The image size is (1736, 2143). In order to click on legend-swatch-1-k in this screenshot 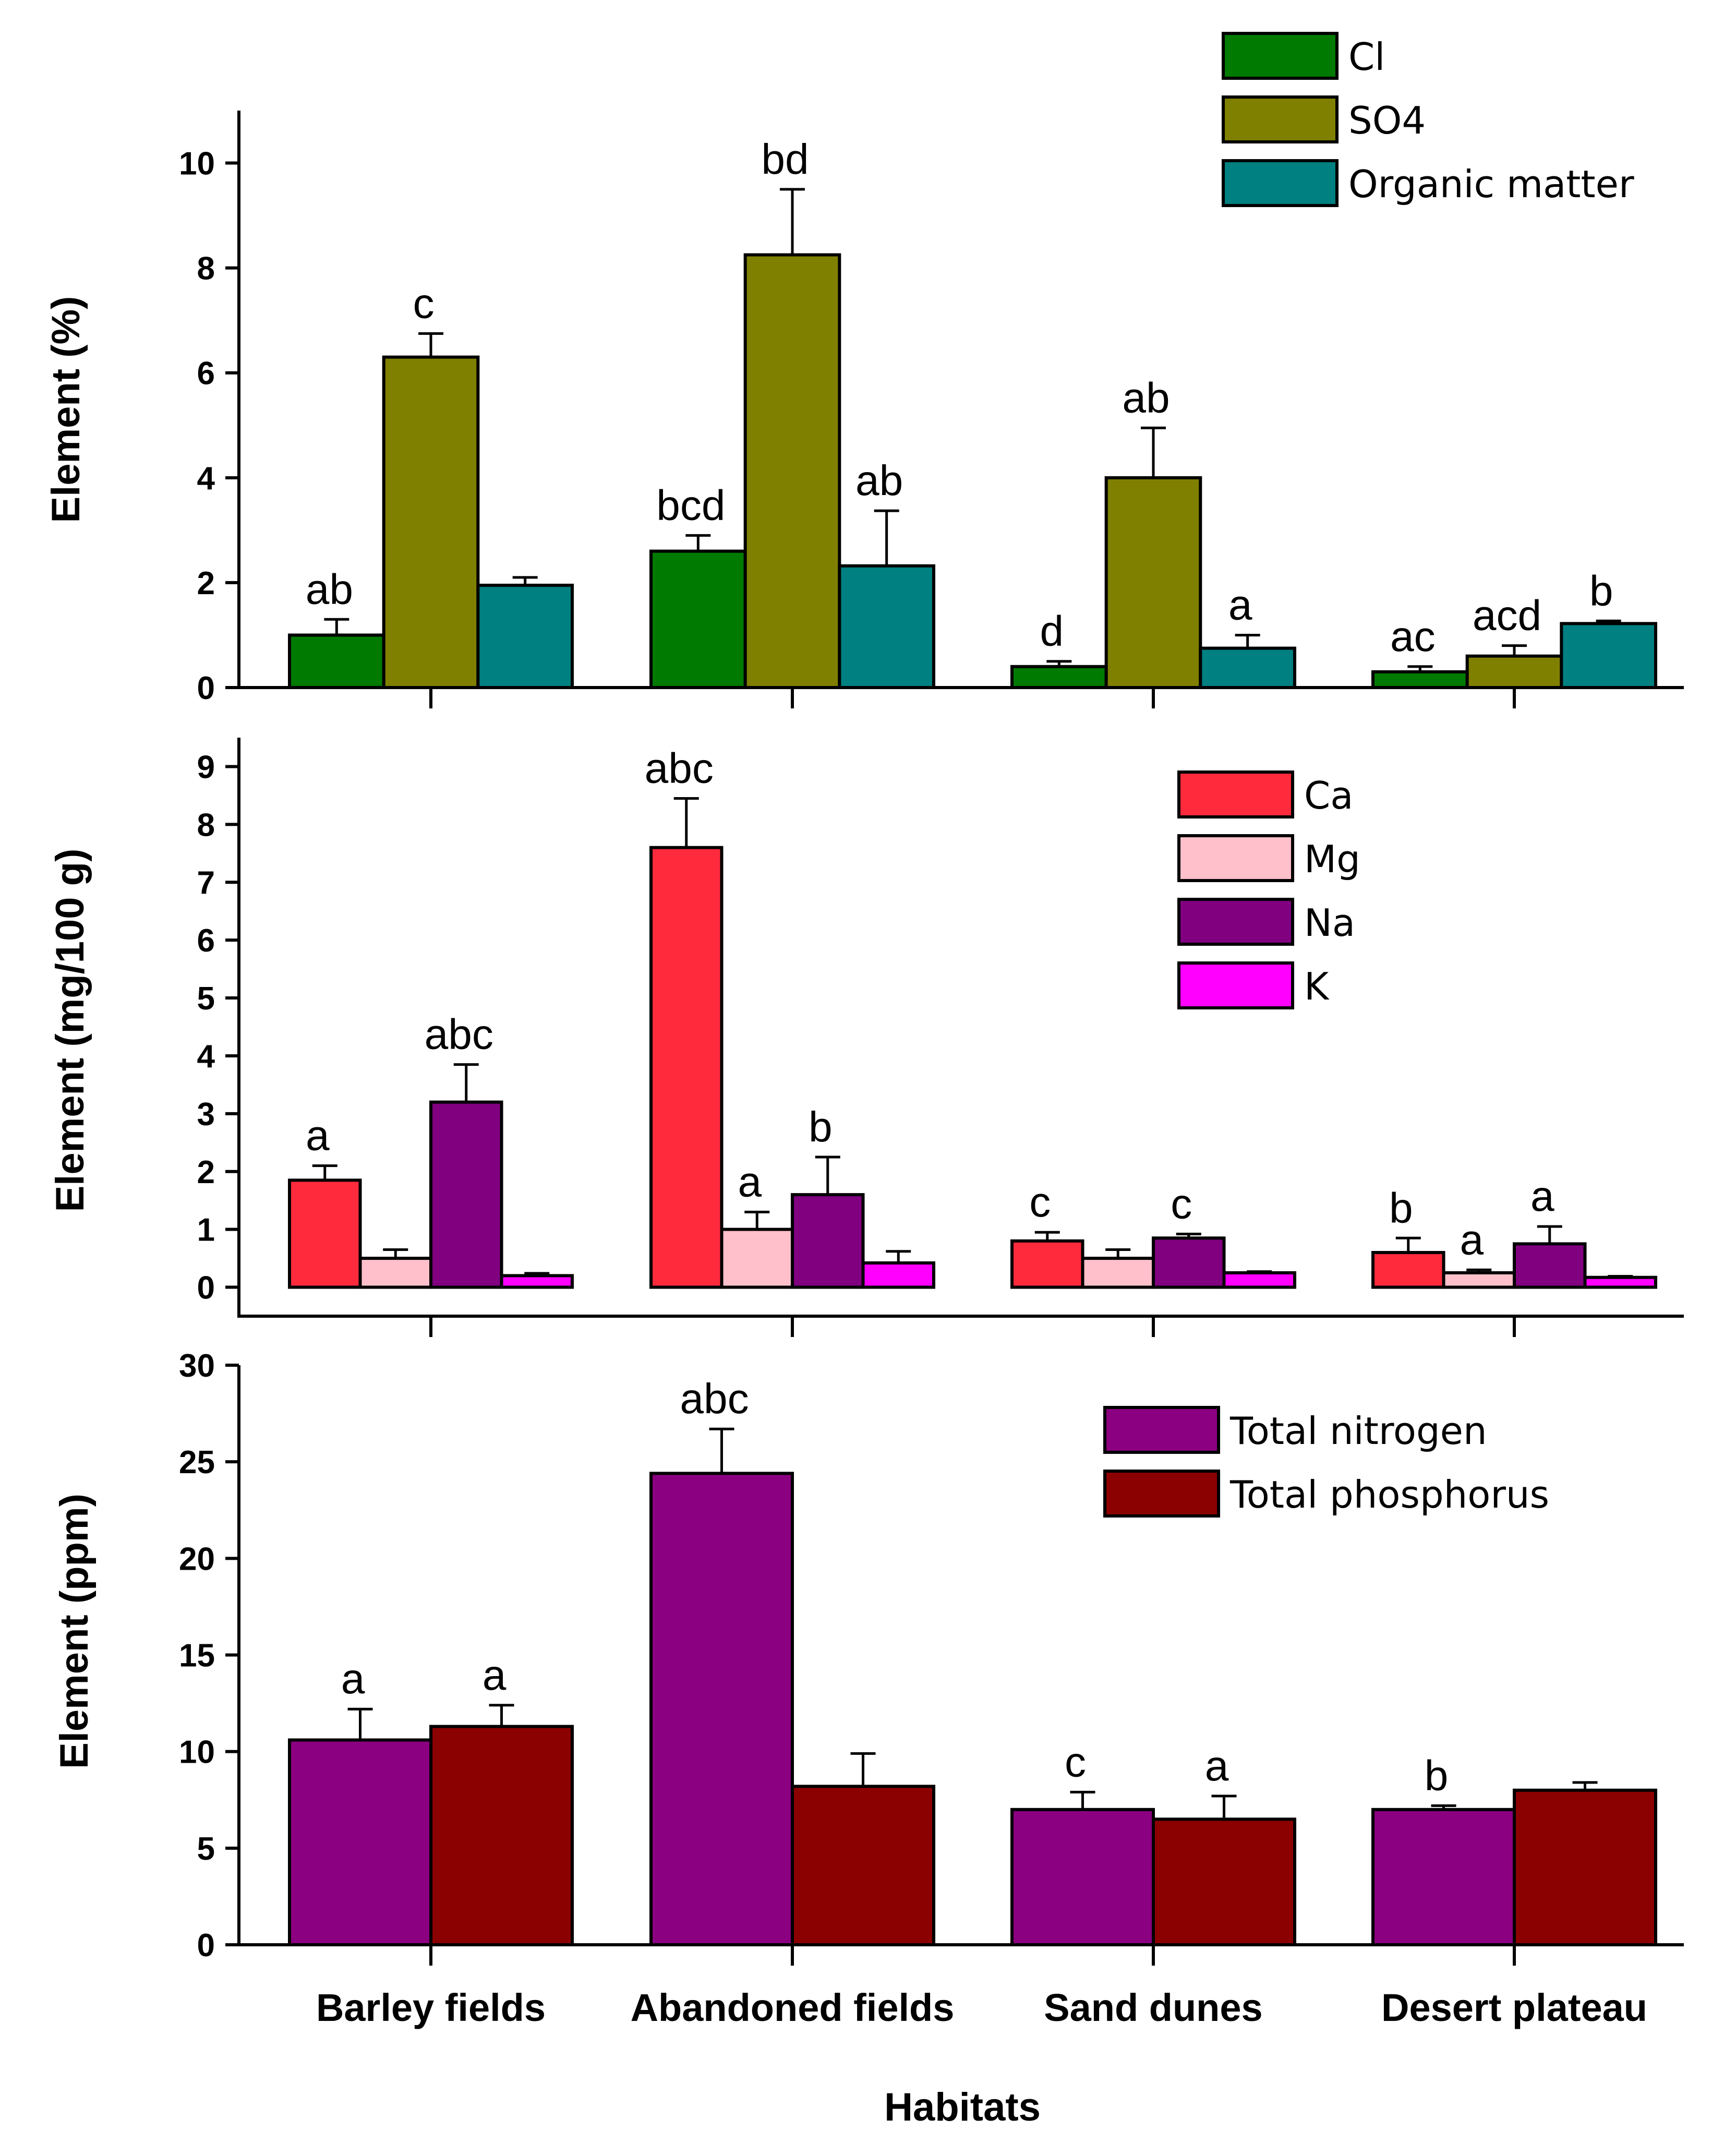, I will do `click(1235, 985)`.